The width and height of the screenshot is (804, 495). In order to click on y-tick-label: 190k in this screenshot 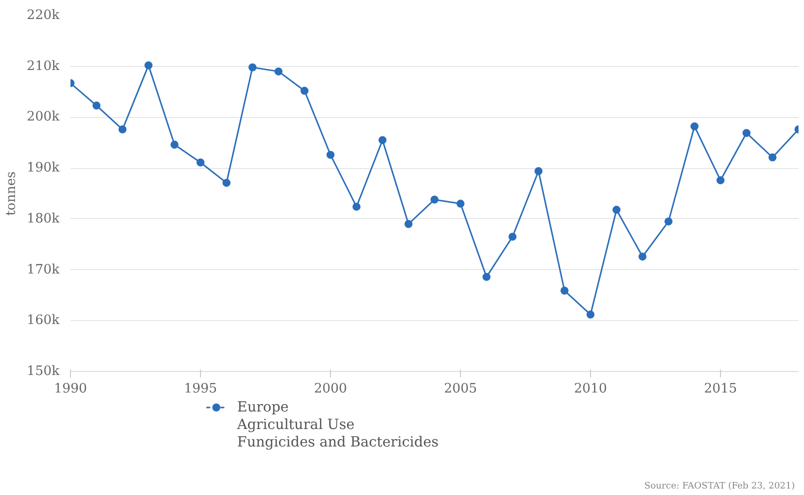, I will do `click(43, 168)`.